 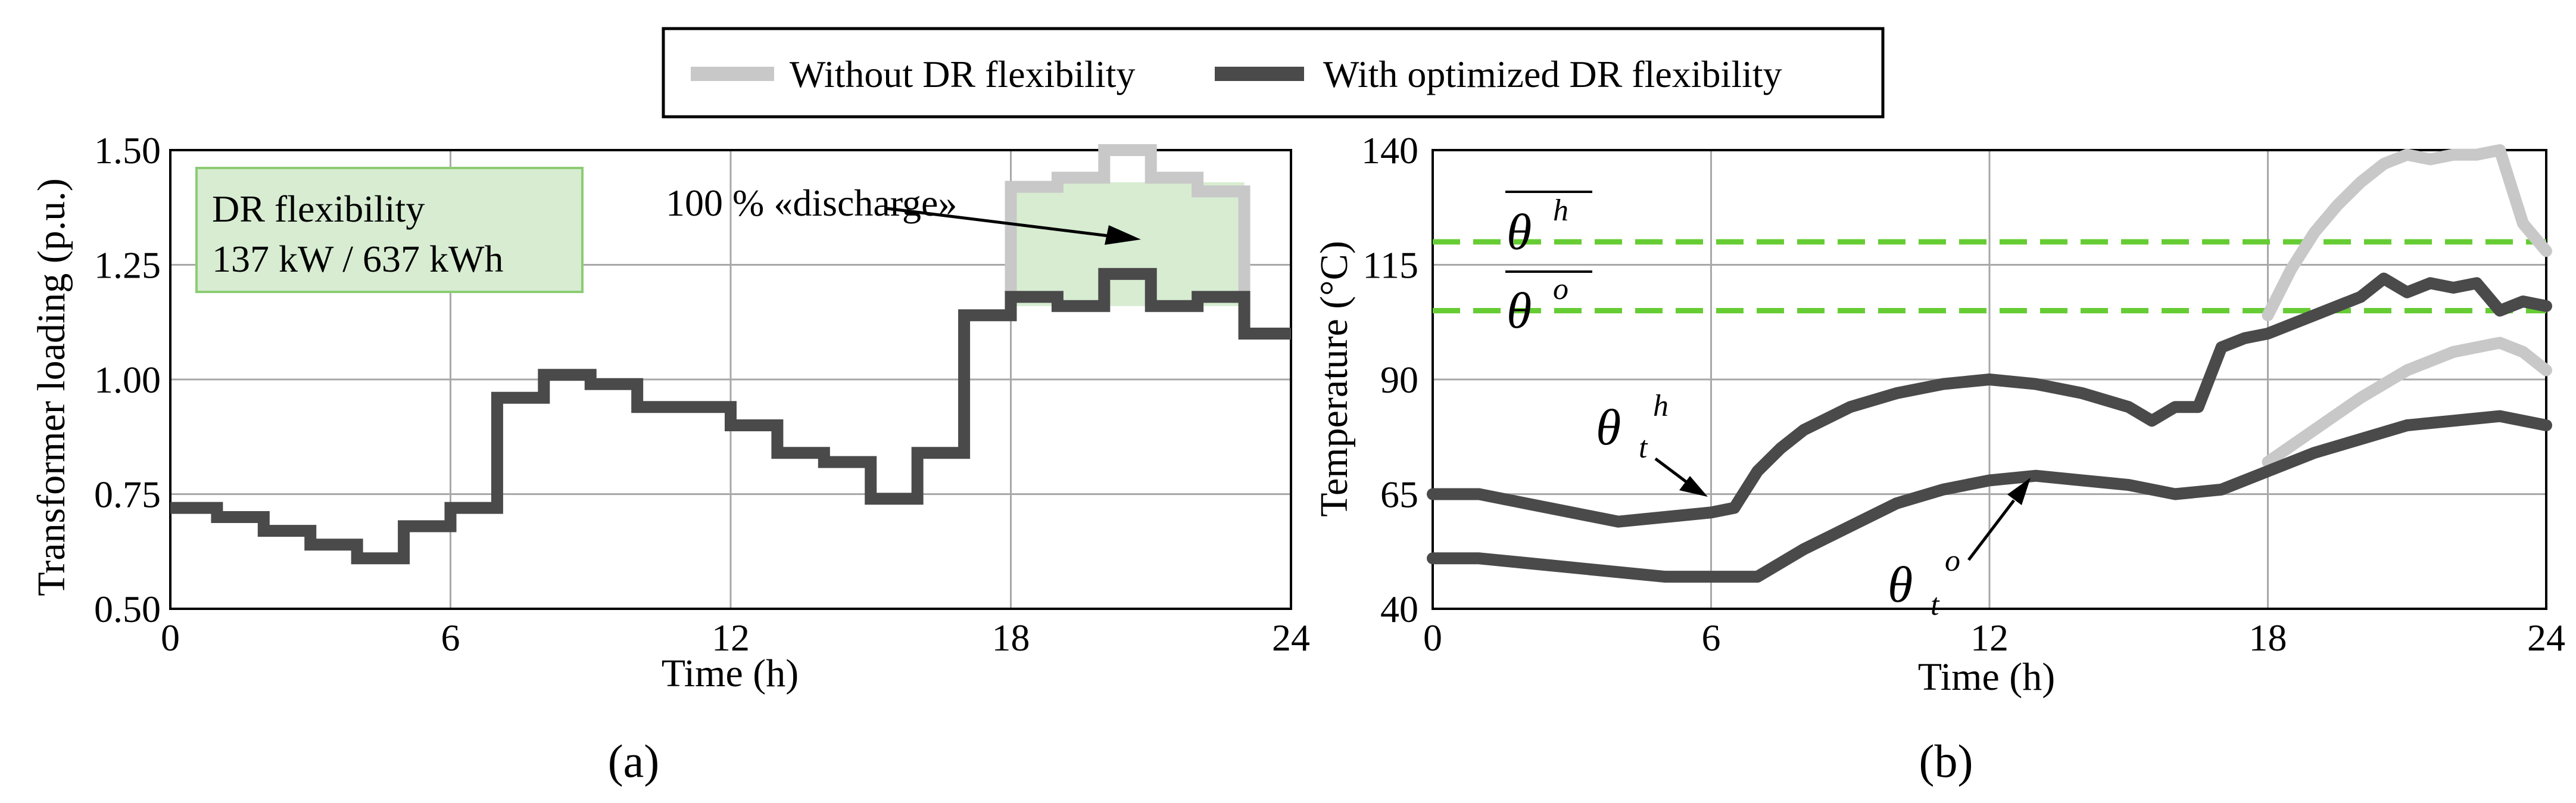 I want to click on theta-h-max-symbol: θ, so click(x=1520, y=231).